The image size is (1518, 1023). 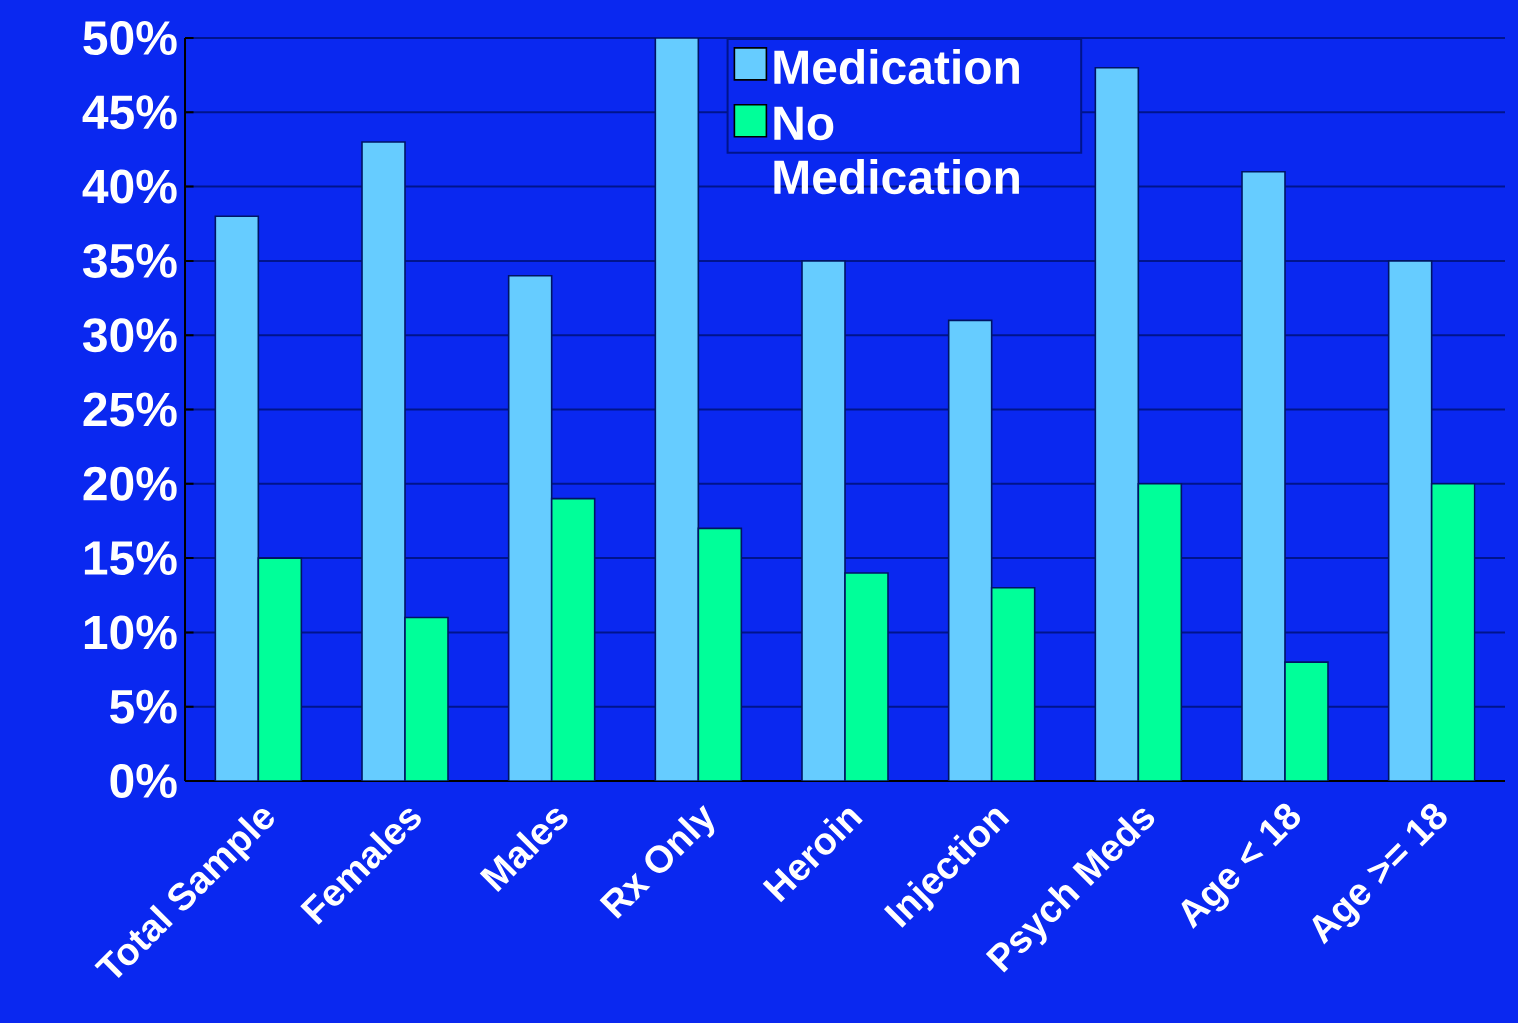 What do you see at coordinates (896, 150) in the screenshot?
I see `legend-label: No Medication` at bounding box center [896, 150].